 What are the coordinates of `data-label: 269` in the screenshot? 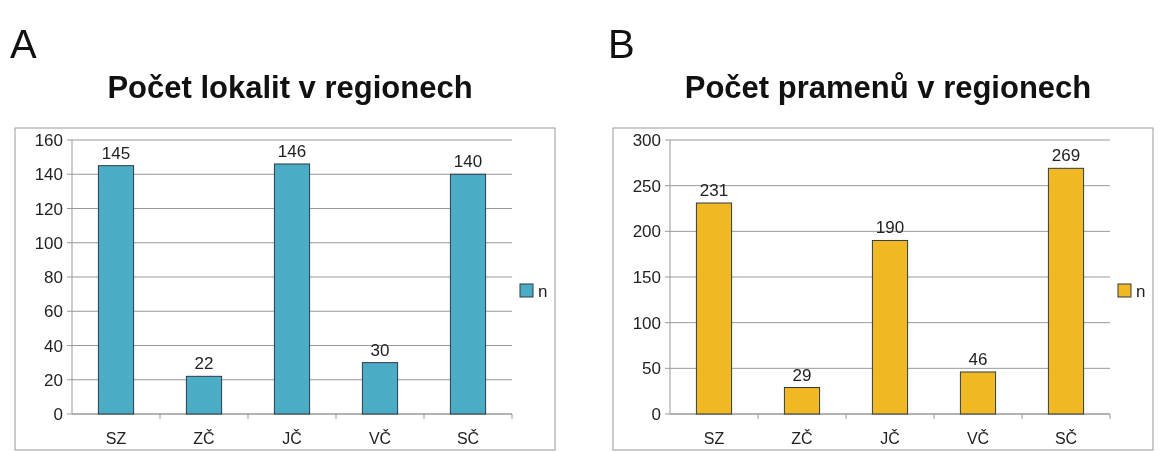 It's located at (1066, 156).